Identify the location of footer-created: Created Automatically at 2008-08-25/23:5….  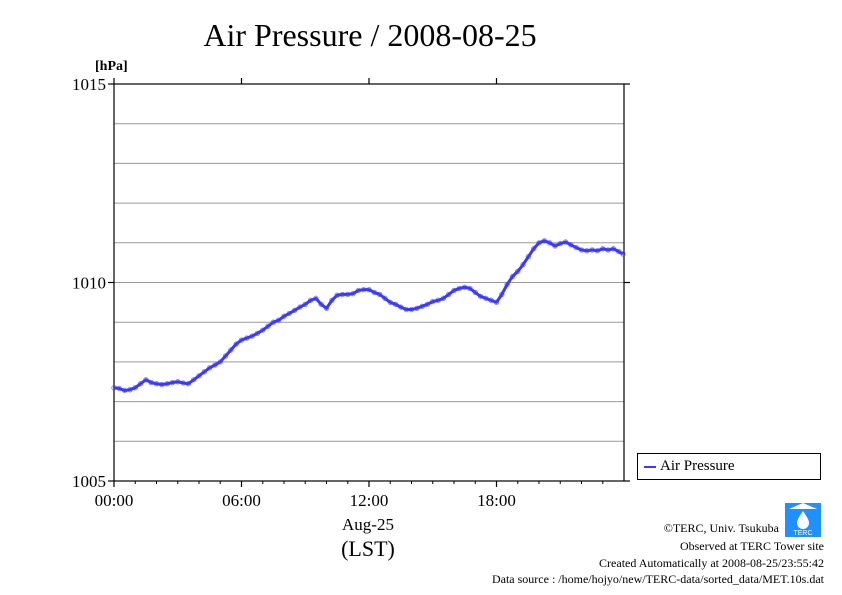
(711, 563).